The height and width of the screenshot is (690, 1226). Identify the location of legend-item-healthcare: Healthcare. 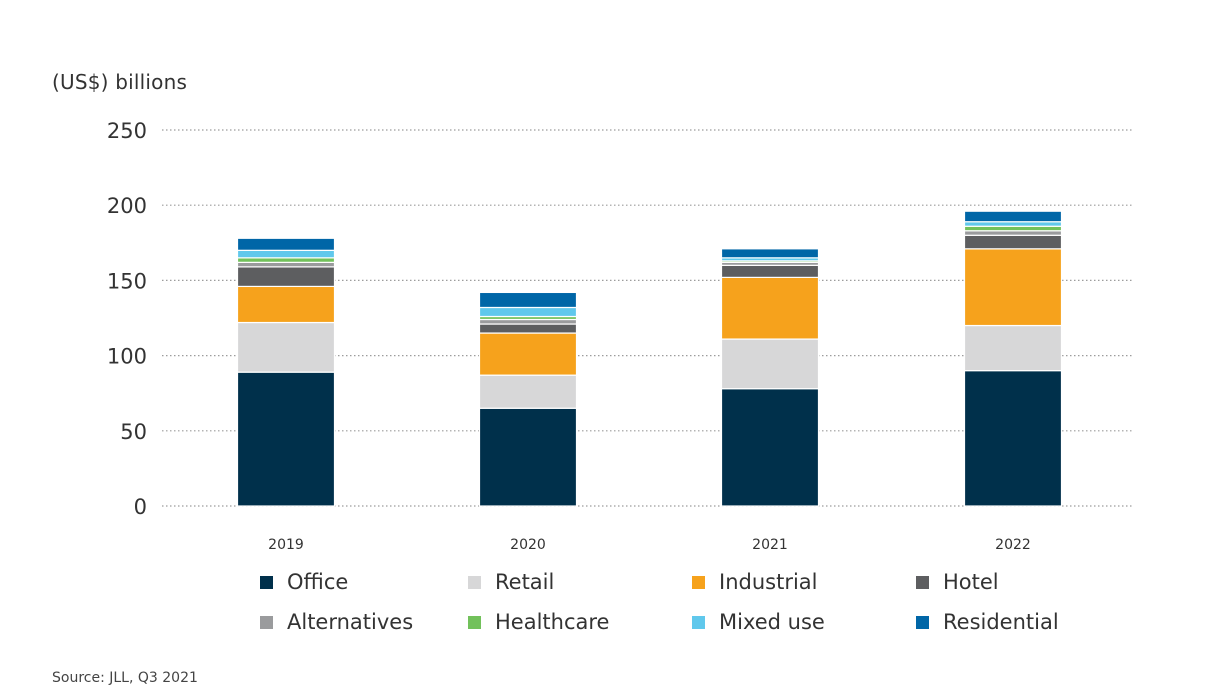
(580, 622).